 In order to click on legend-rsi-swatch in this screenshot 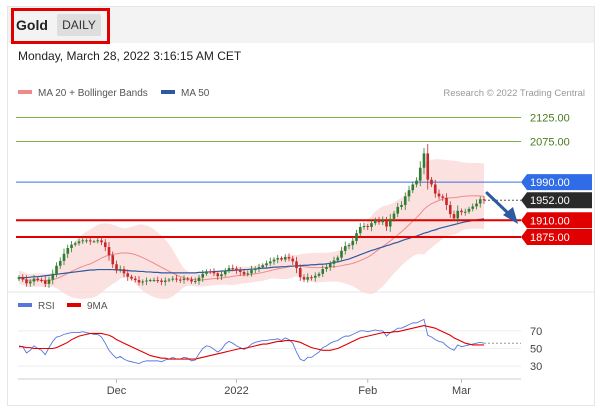, I will do `click(25, 305)`.